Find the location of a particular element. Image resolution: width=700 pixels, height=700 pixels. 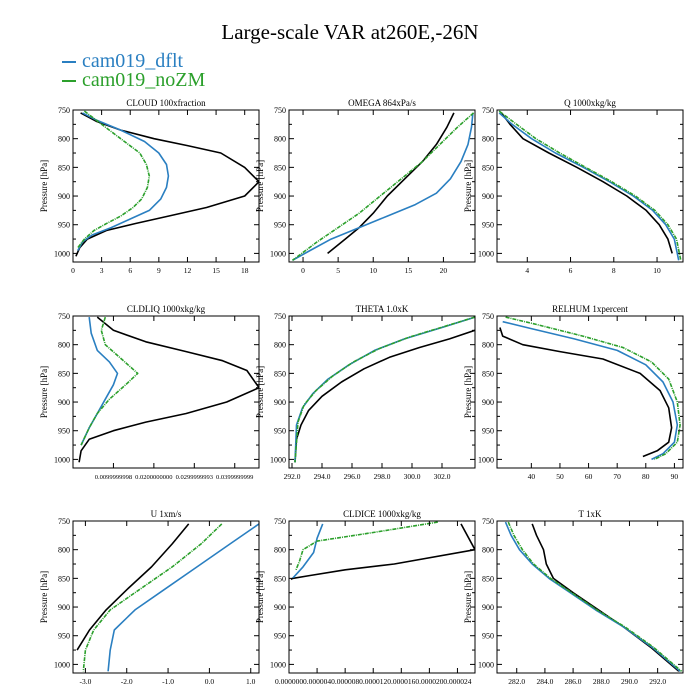

x-tick-label: 40 is located at coordinates (532, 476).